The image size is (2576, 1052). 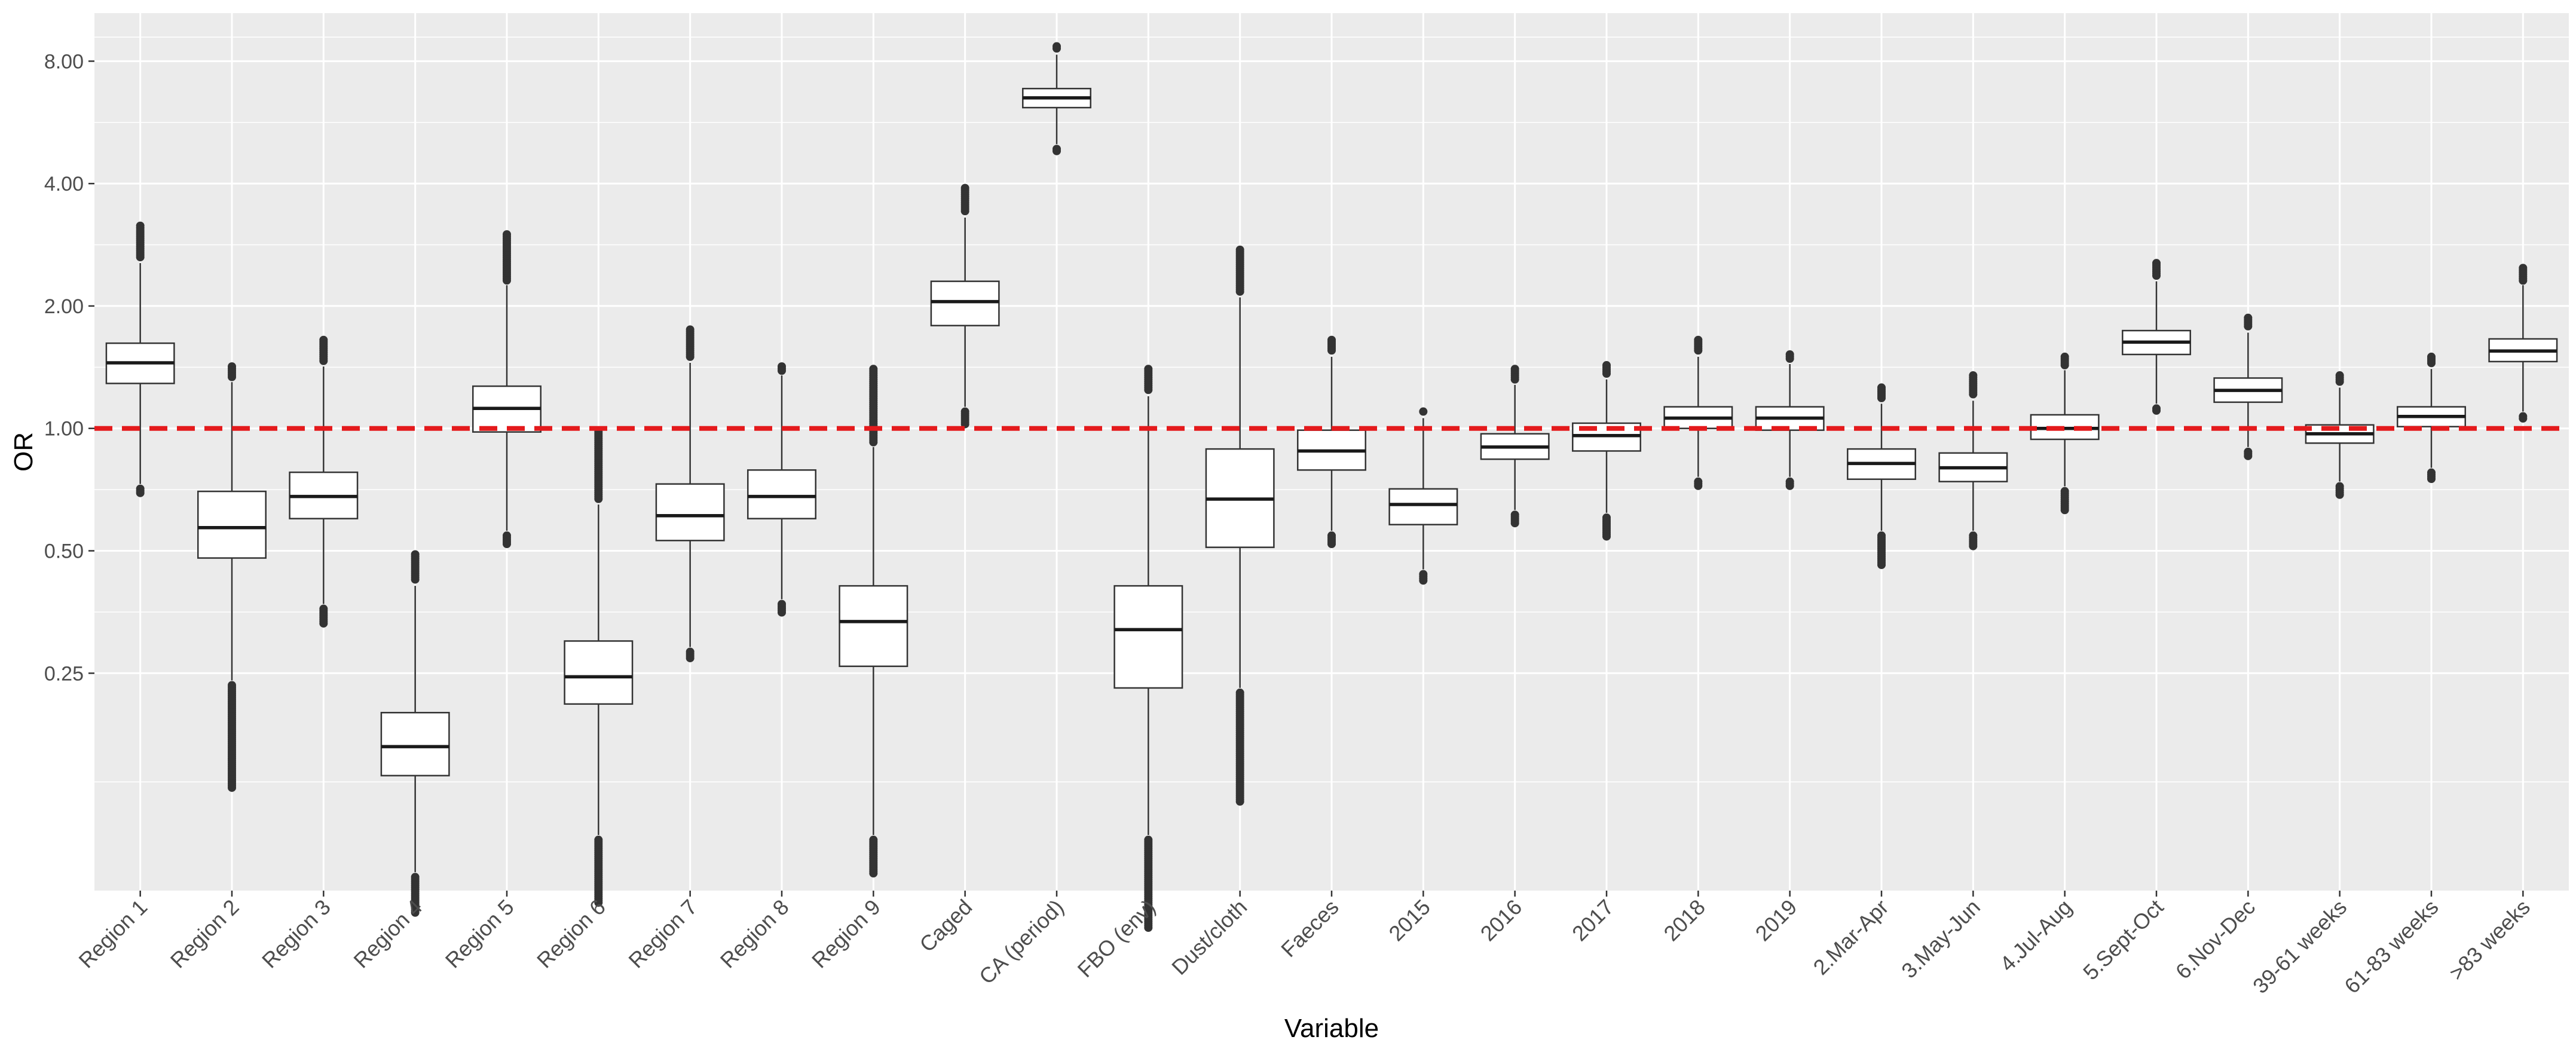 What do you see at coordinates (64, 184) in the screenshot?
I see `y-tick-label: 4.00` at bounding box center [64, 184].